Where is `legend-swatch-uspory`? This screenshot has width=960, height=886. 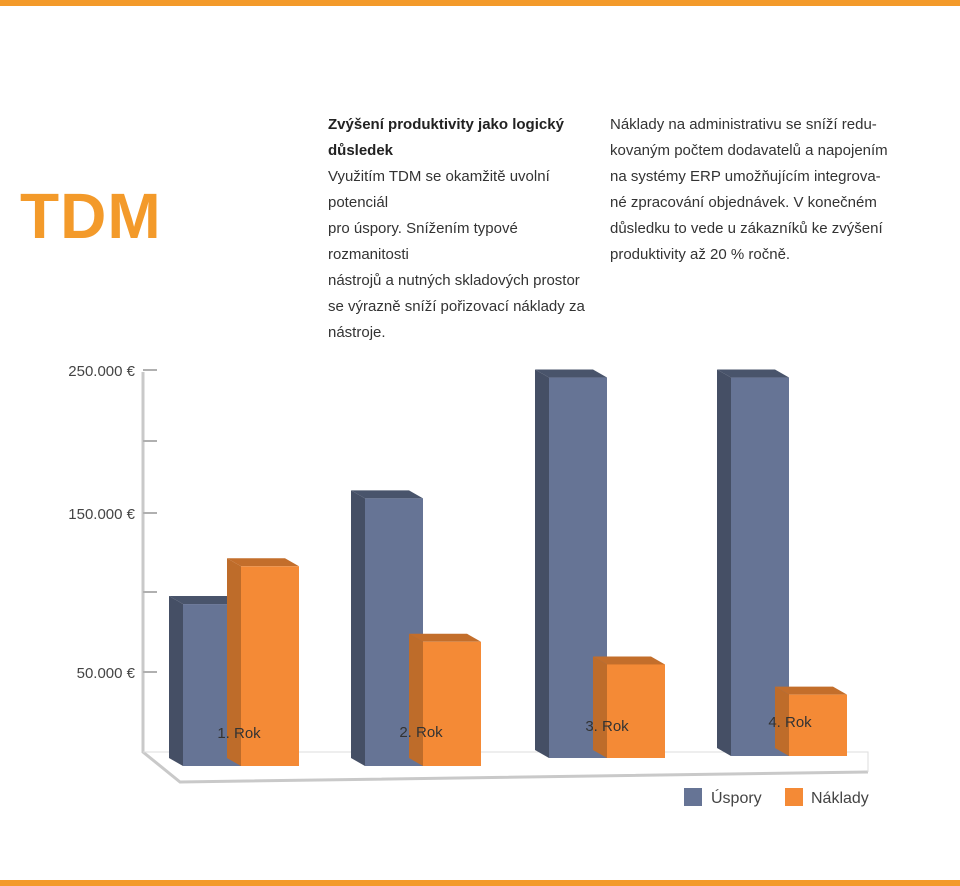
legend-swatch-uspory is located at coordinates (693, 797).